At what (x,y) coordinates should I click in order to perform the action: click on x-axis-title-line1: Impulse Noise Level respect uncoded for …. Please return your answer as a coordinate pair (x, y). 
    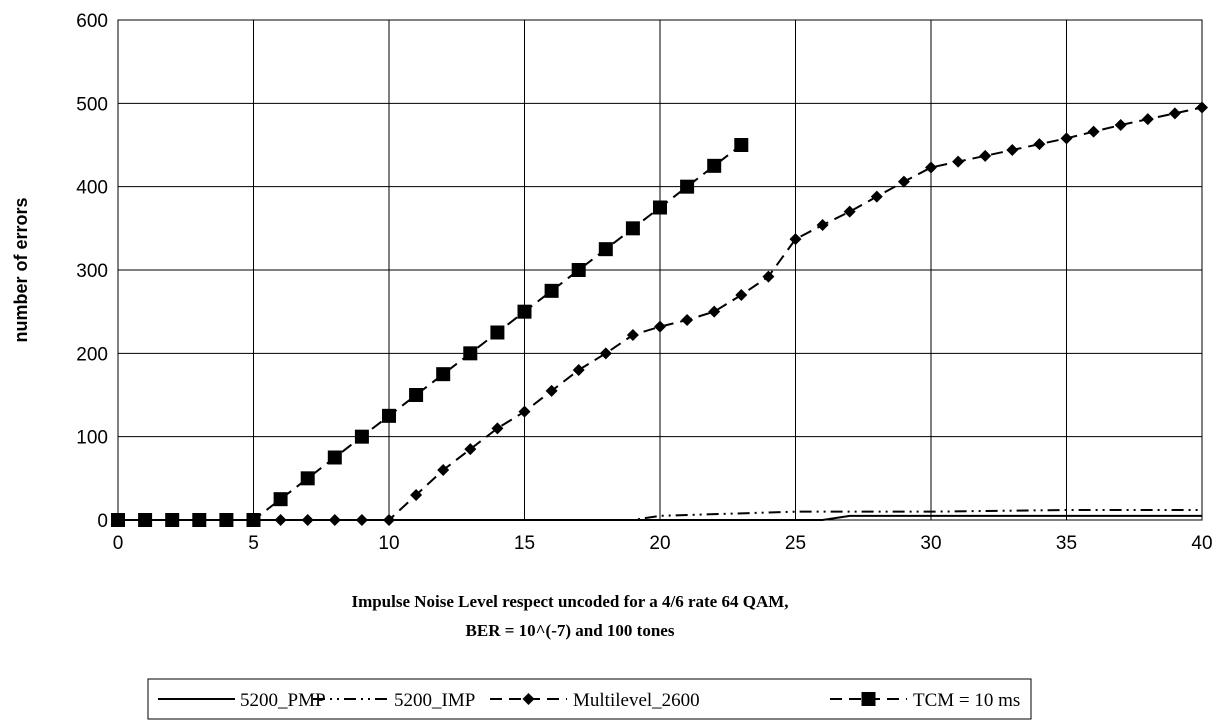
    Looking at the image, I should click on (569, 601).